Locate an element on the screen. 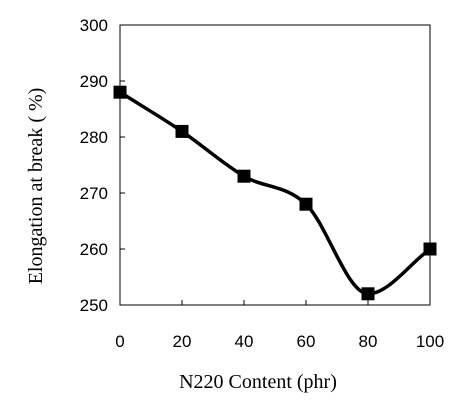 Image resolution: width=454 pixels, height=408 pixels. x-tick-label: 20 is located at coordinates (182, 341).